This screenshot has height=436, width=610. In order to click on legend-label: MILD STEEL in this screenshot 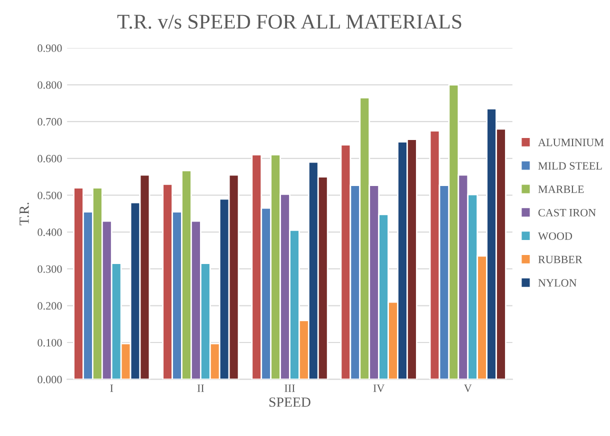, I will do `click(570, 166)`.